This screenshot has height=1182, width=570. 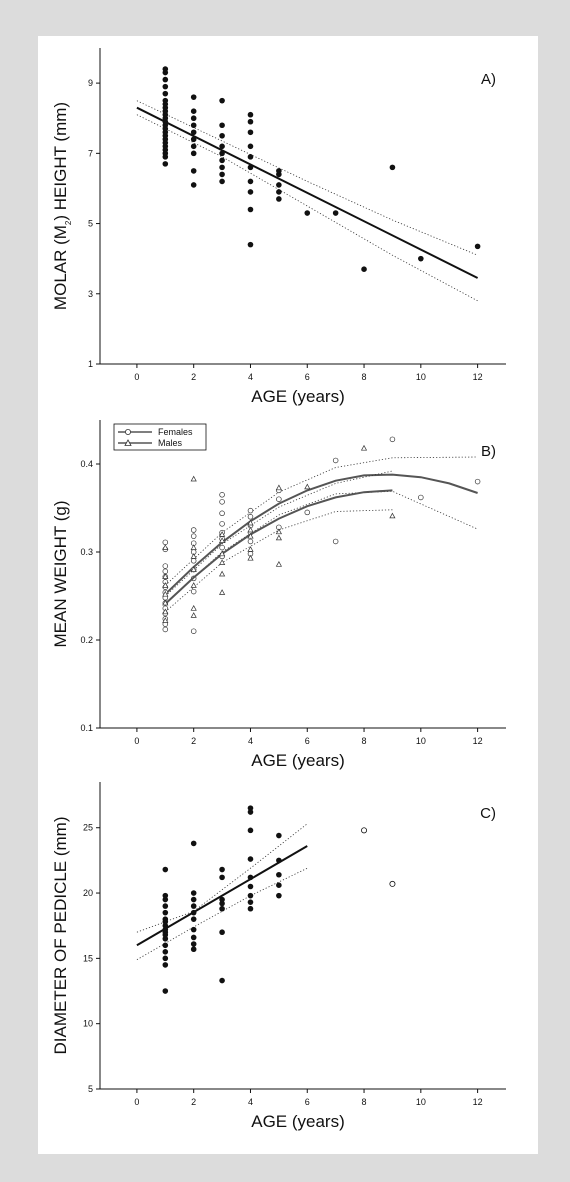 What do you see at coordinates (136, 741) in the screenshot?
I see `x-tick-label: 0` at bounding box center [136, 741].